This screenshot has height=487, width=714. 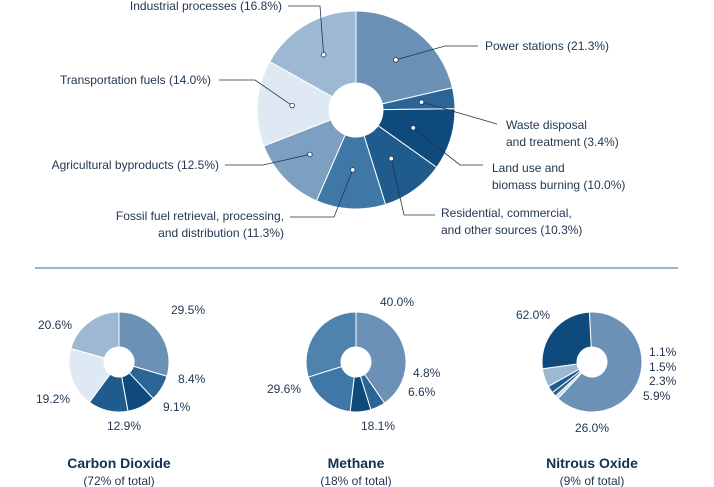 What do you see at coordinates (506, 213) in the screenshot?
I see `callout-label-6-0: Residential, commercial,` at bounding box center [506, 213].